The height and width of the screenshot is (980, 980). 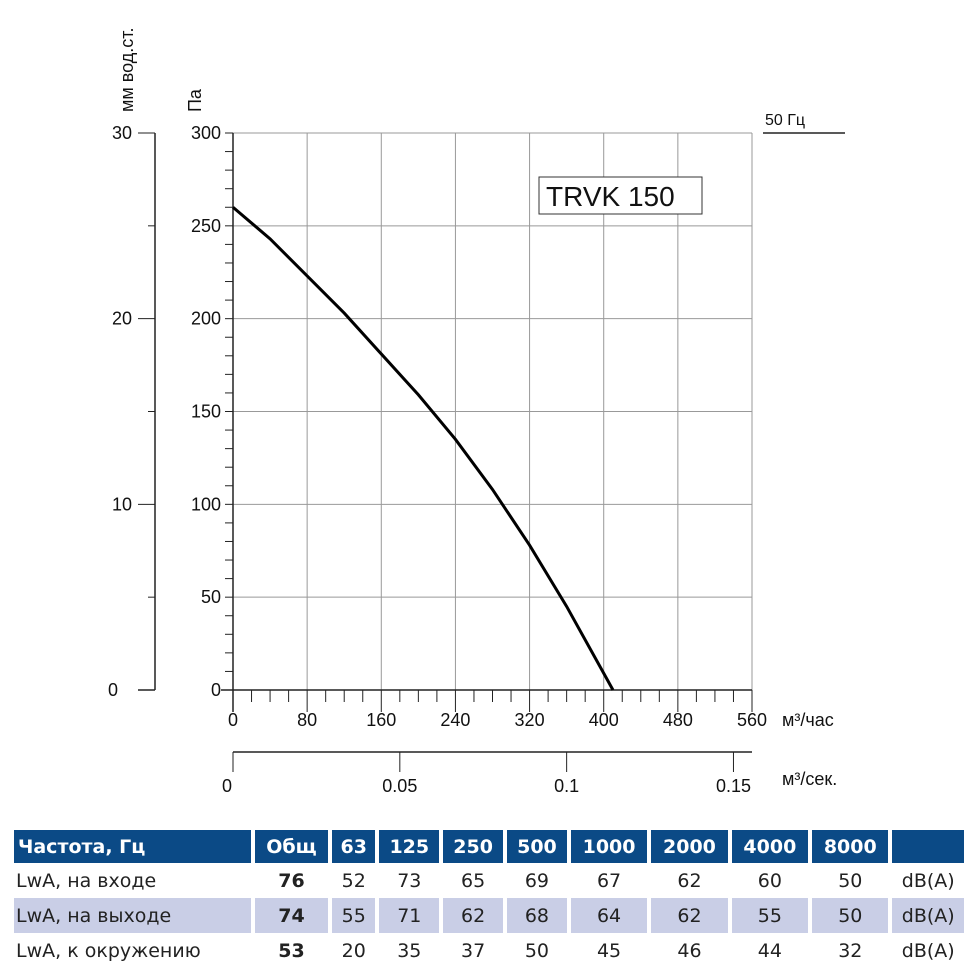 I want to click on y-tick-label: 50, so click(x=211, y=597).